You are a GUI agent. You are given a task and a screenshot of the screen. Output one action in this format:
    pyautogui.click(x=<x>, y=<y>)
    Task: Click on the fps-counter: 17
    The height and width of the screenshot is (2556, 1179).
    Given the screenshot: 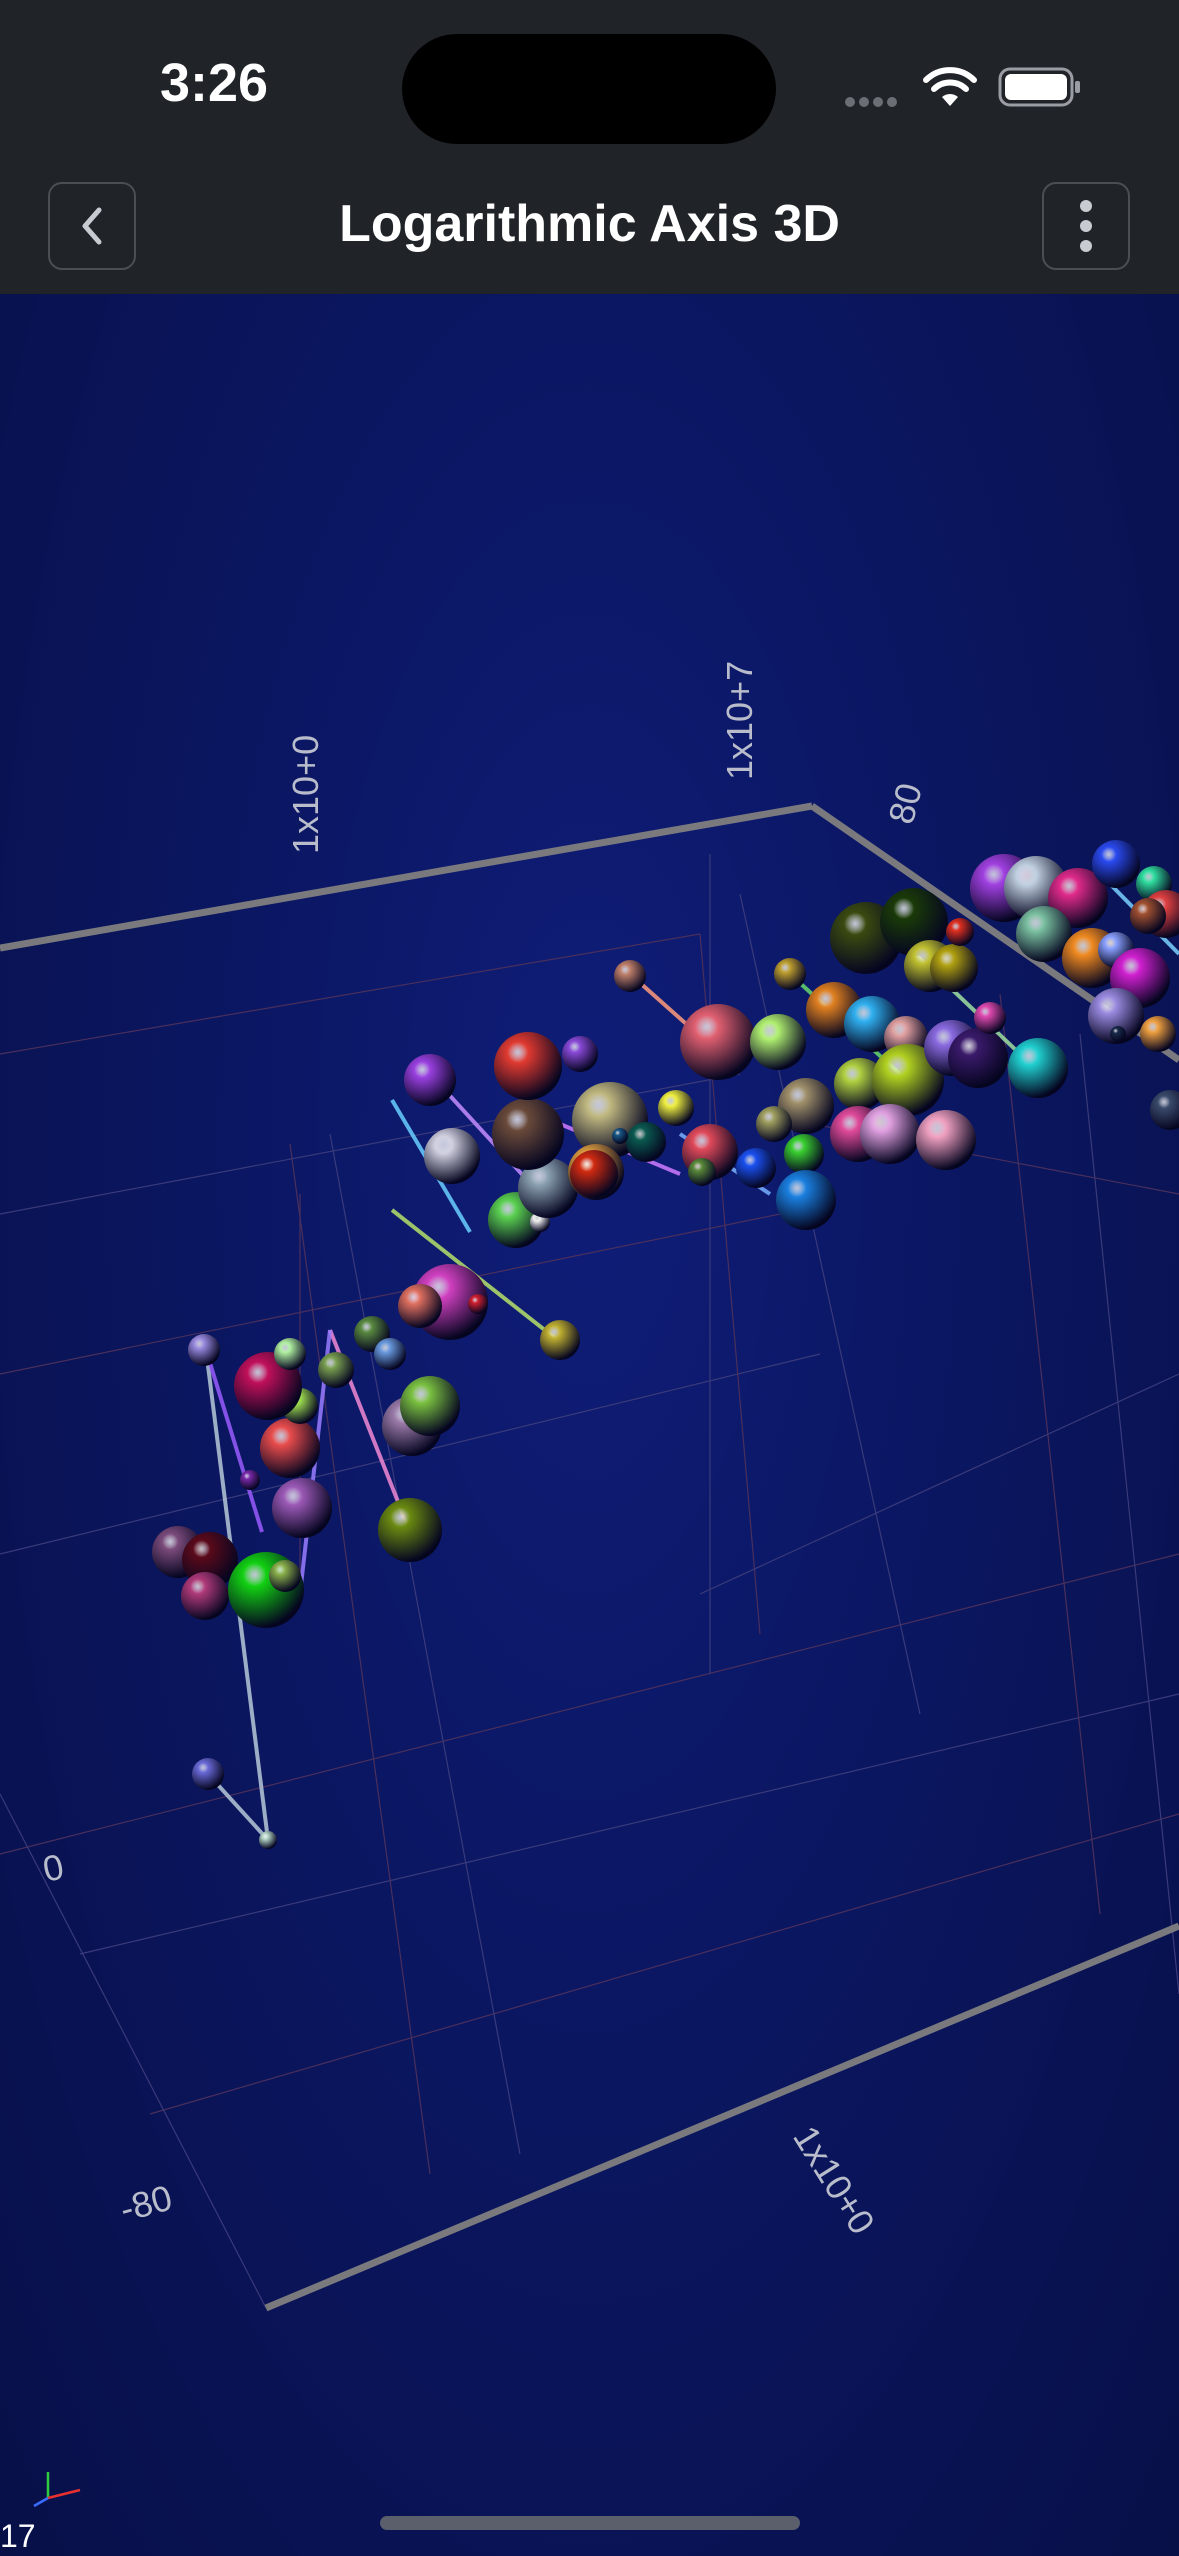 What is the action you would take?
    pyautogui.click(x=18, y=2536)
    